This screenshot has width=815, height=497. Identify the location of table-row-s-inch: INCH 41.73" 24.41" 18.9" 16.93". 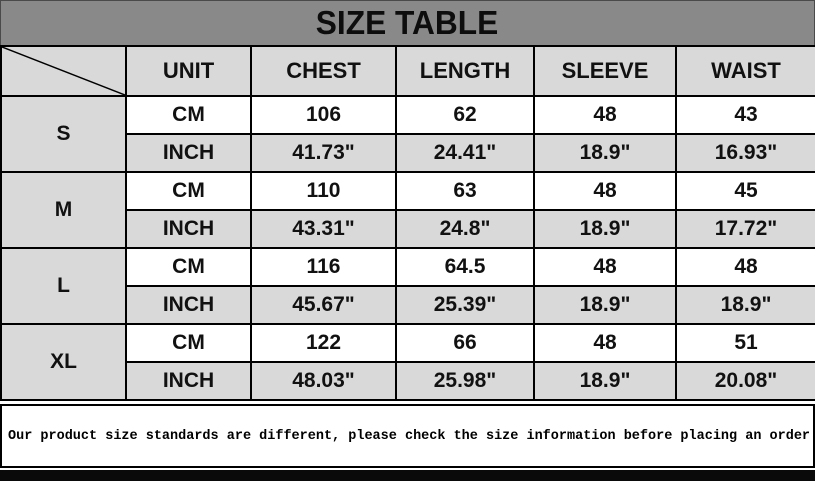
(408, 153).